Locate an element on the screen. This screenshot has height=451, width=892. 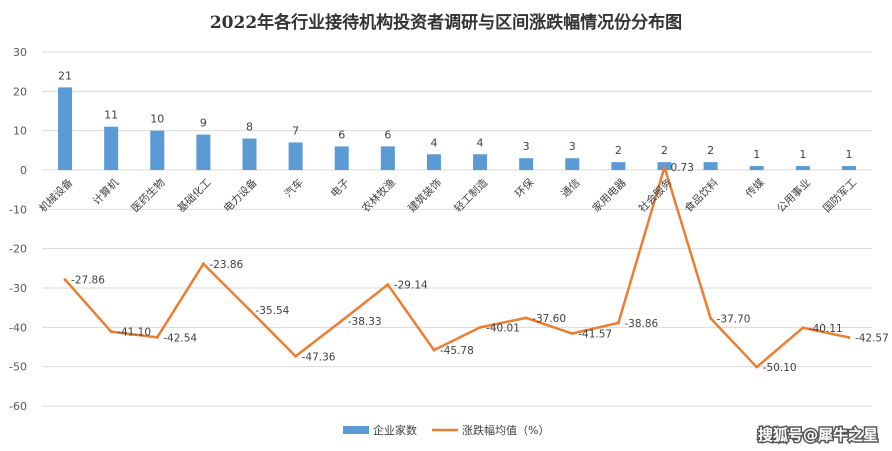
y-axis: 30 20 10 0 -10 -20 -30 -40 -50 -60 is located at coordinates (18, 229).